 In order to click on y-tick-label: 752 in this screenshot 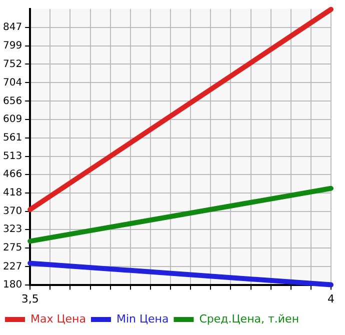, I will do `click(12, 64)`.